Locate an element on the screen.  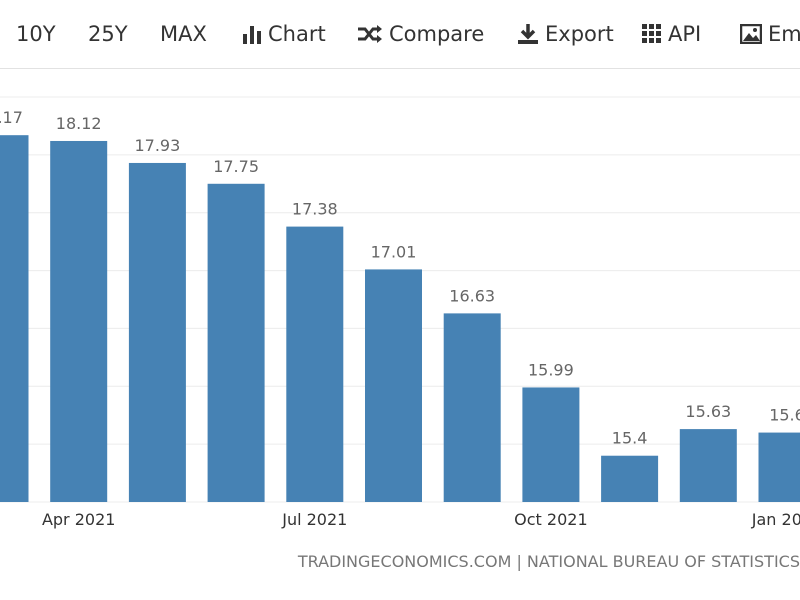
button-label: Chart is located at coordinates (297, 34).